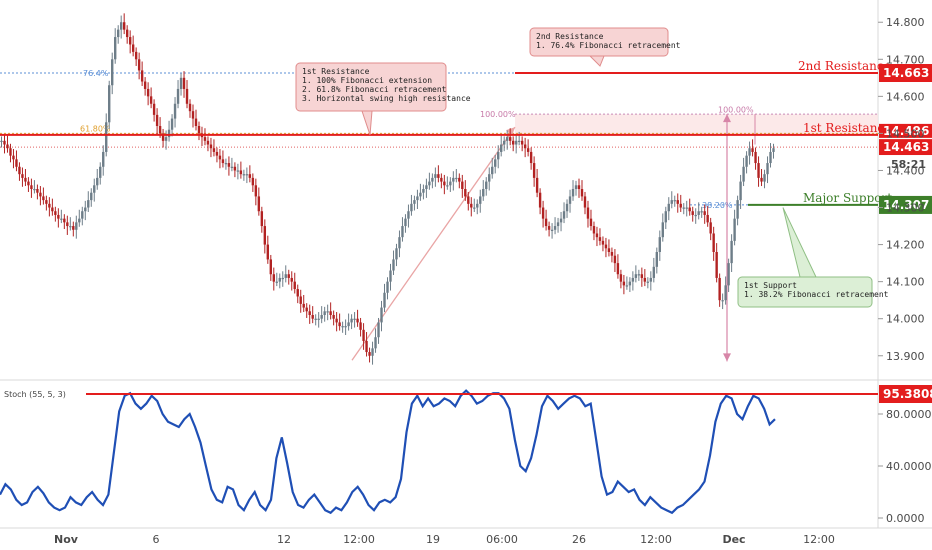 This screenshot has height=550, width=932. I want to click on fib-764-label: 76.4%, so click(96, 73).